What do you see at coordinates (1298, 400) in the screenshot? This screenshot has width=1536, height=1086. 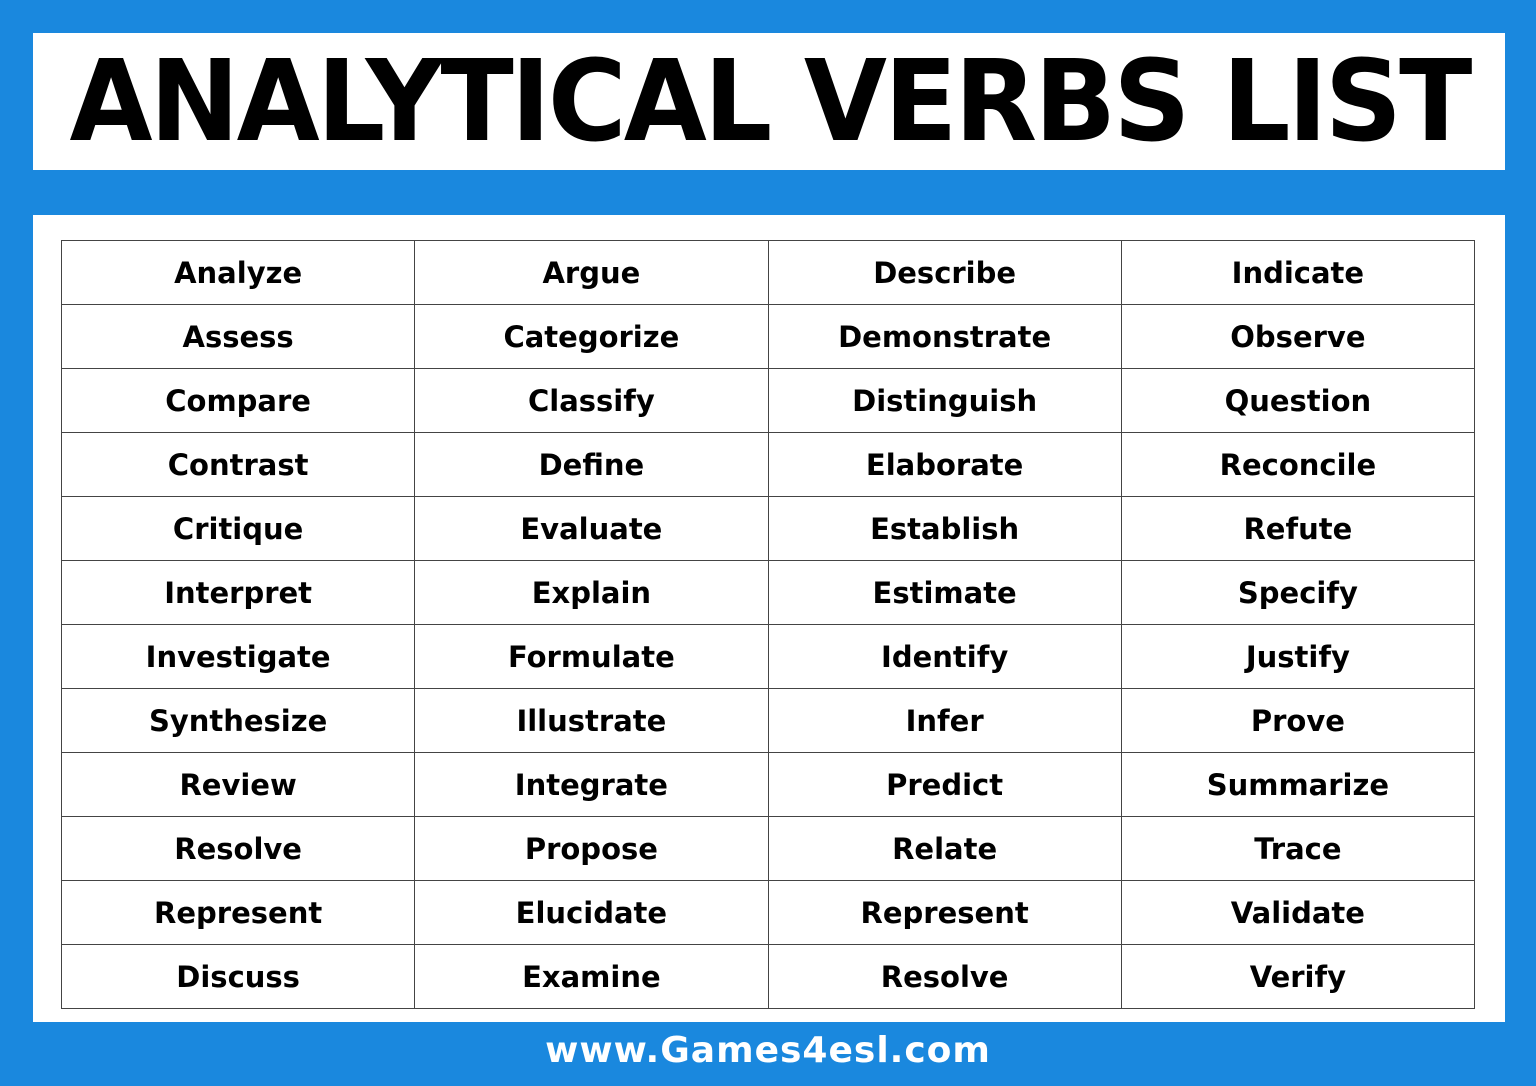 I see `verb-cell: Question` at bounding box center [1298, 400].